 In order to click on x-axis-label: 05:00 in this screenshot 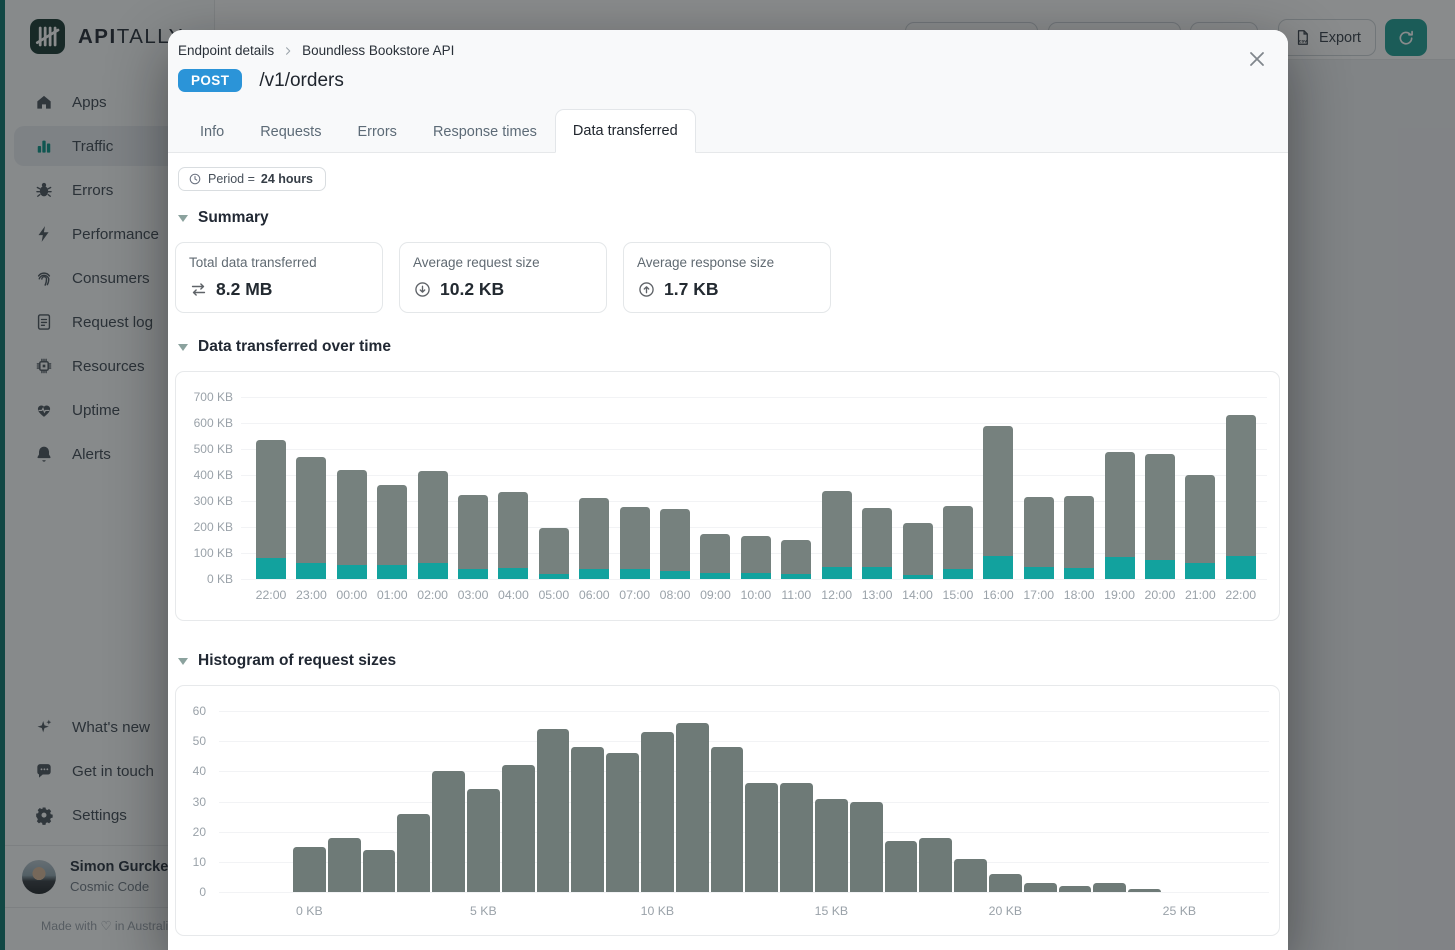, I will do `click(554, 595)`.